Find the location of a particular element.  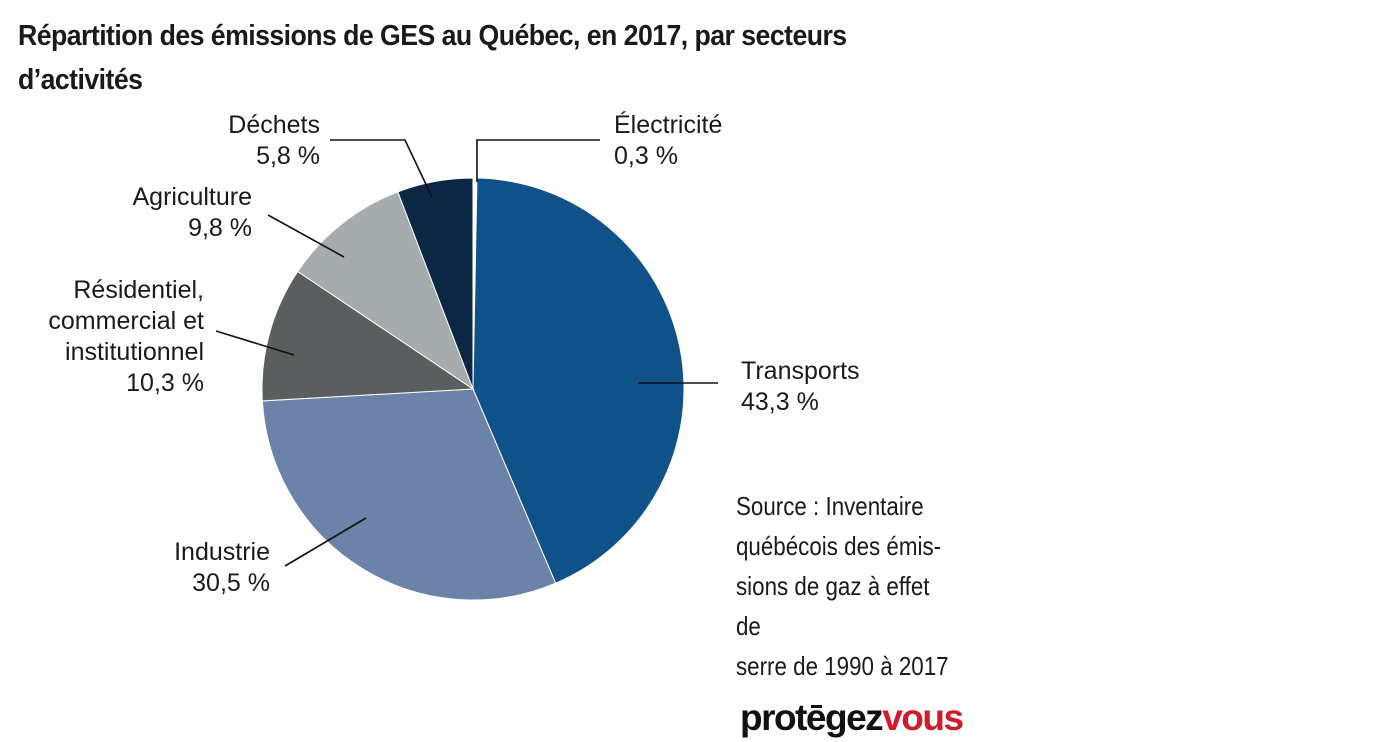

slice-category-label: Résidentiel, is located at coordinates (138, 290).